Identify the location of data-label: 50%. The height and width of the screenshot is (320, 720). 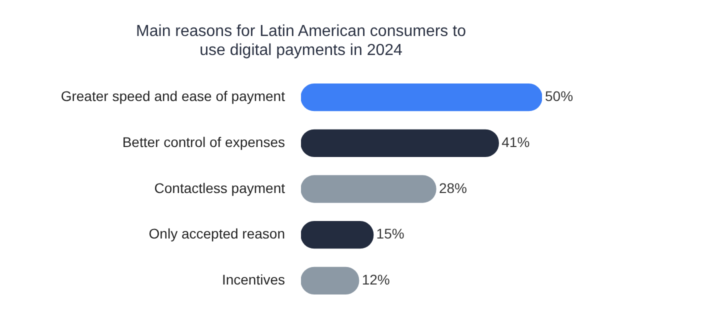
(559, 96).